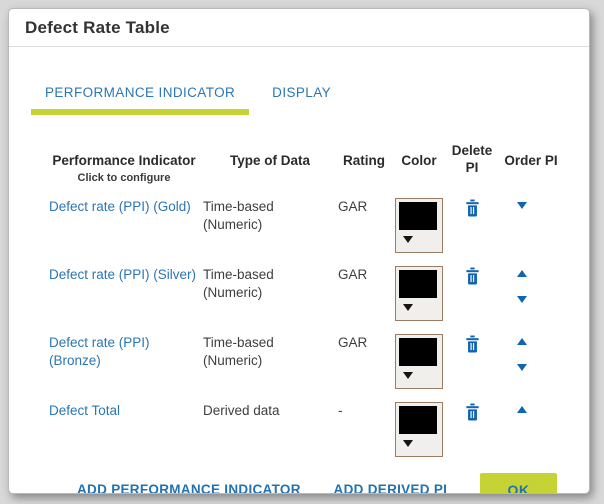  I want to click on column-header-order-pi: Order PI, so click(531, 161).